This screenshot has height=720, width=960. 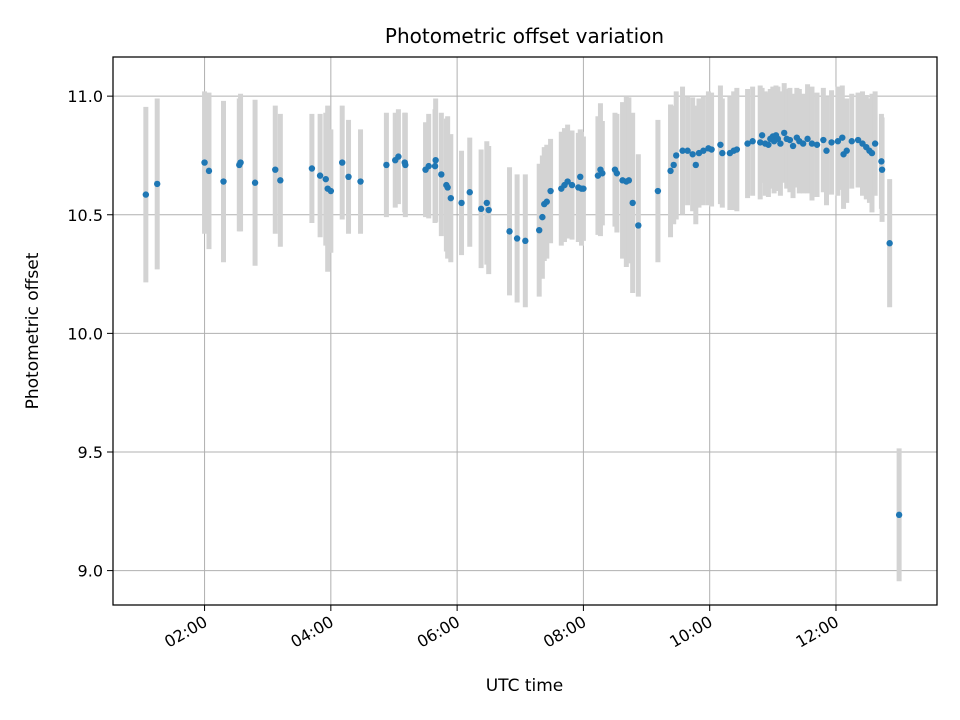 What do you see at coordinates (90, 571) in the screenshot?
I see `y-tick-label: 9.0` at bounding box center [90, 571].